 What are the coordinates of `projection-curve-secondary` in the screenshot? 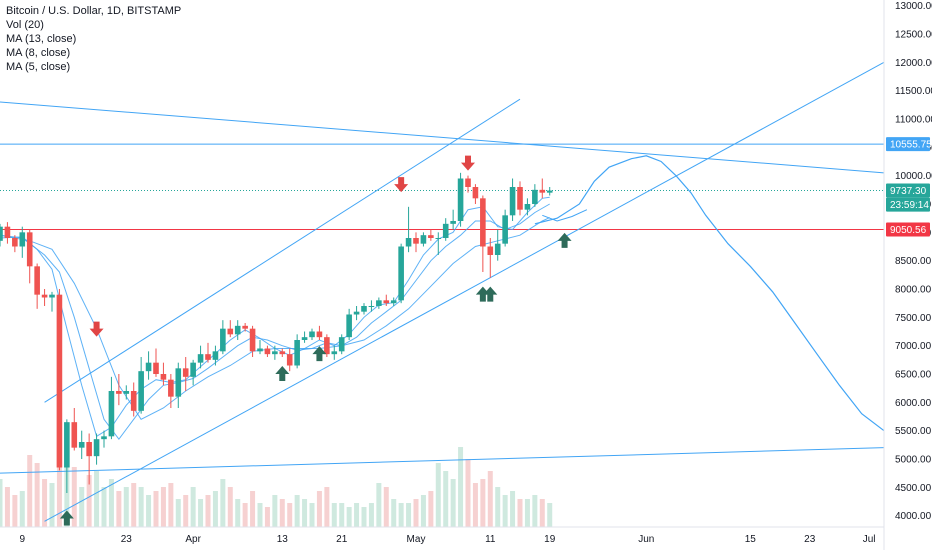 It's located at (565, 215).